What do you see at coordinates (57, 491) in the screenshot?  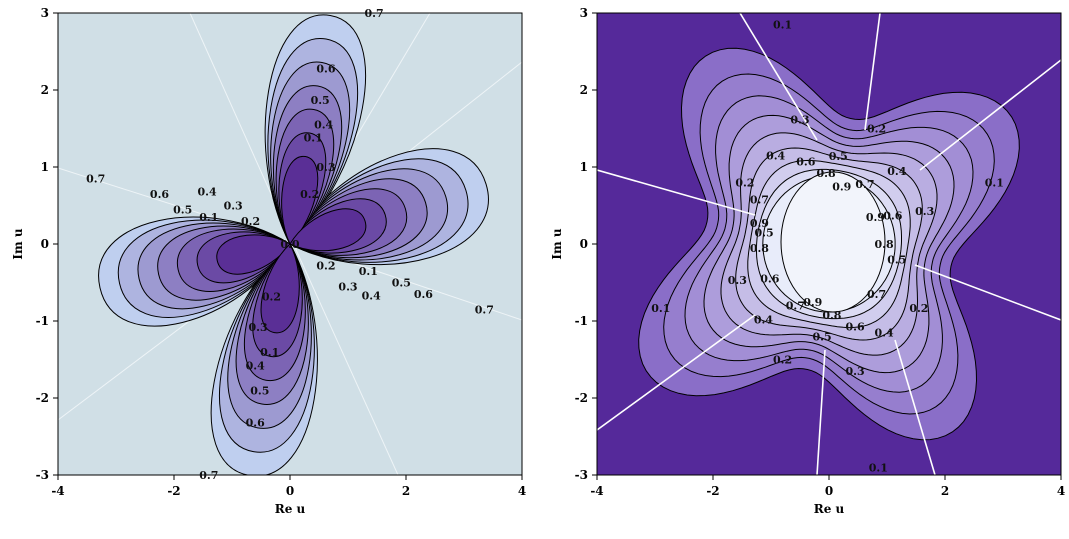 I see `x-tick-label: -4` at bounding box center [57, 491].